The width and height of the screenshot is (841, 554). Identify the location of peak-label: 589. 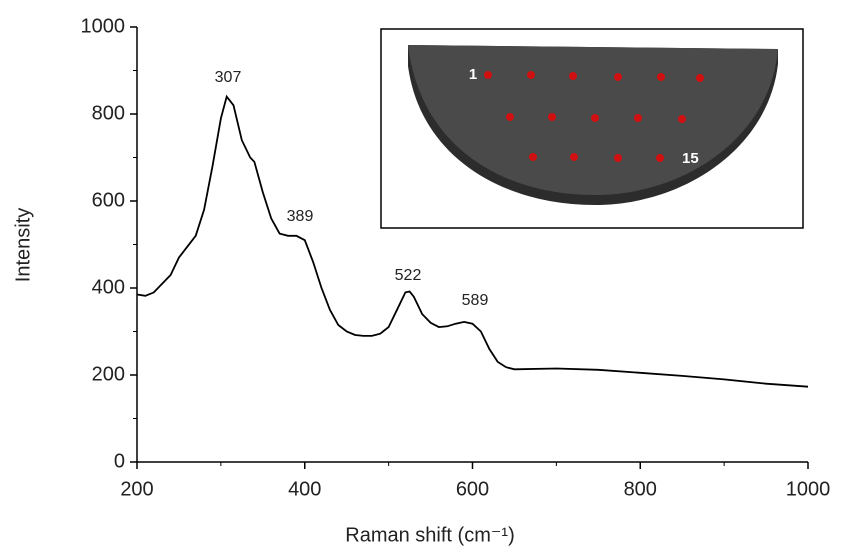
(475, 300).